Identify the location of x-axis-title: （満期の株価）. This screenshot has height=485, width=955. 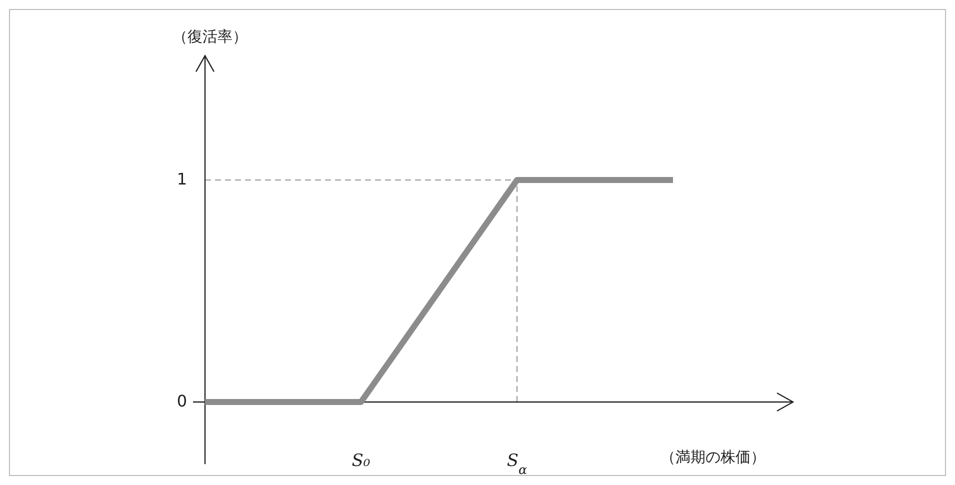
(713, 457).